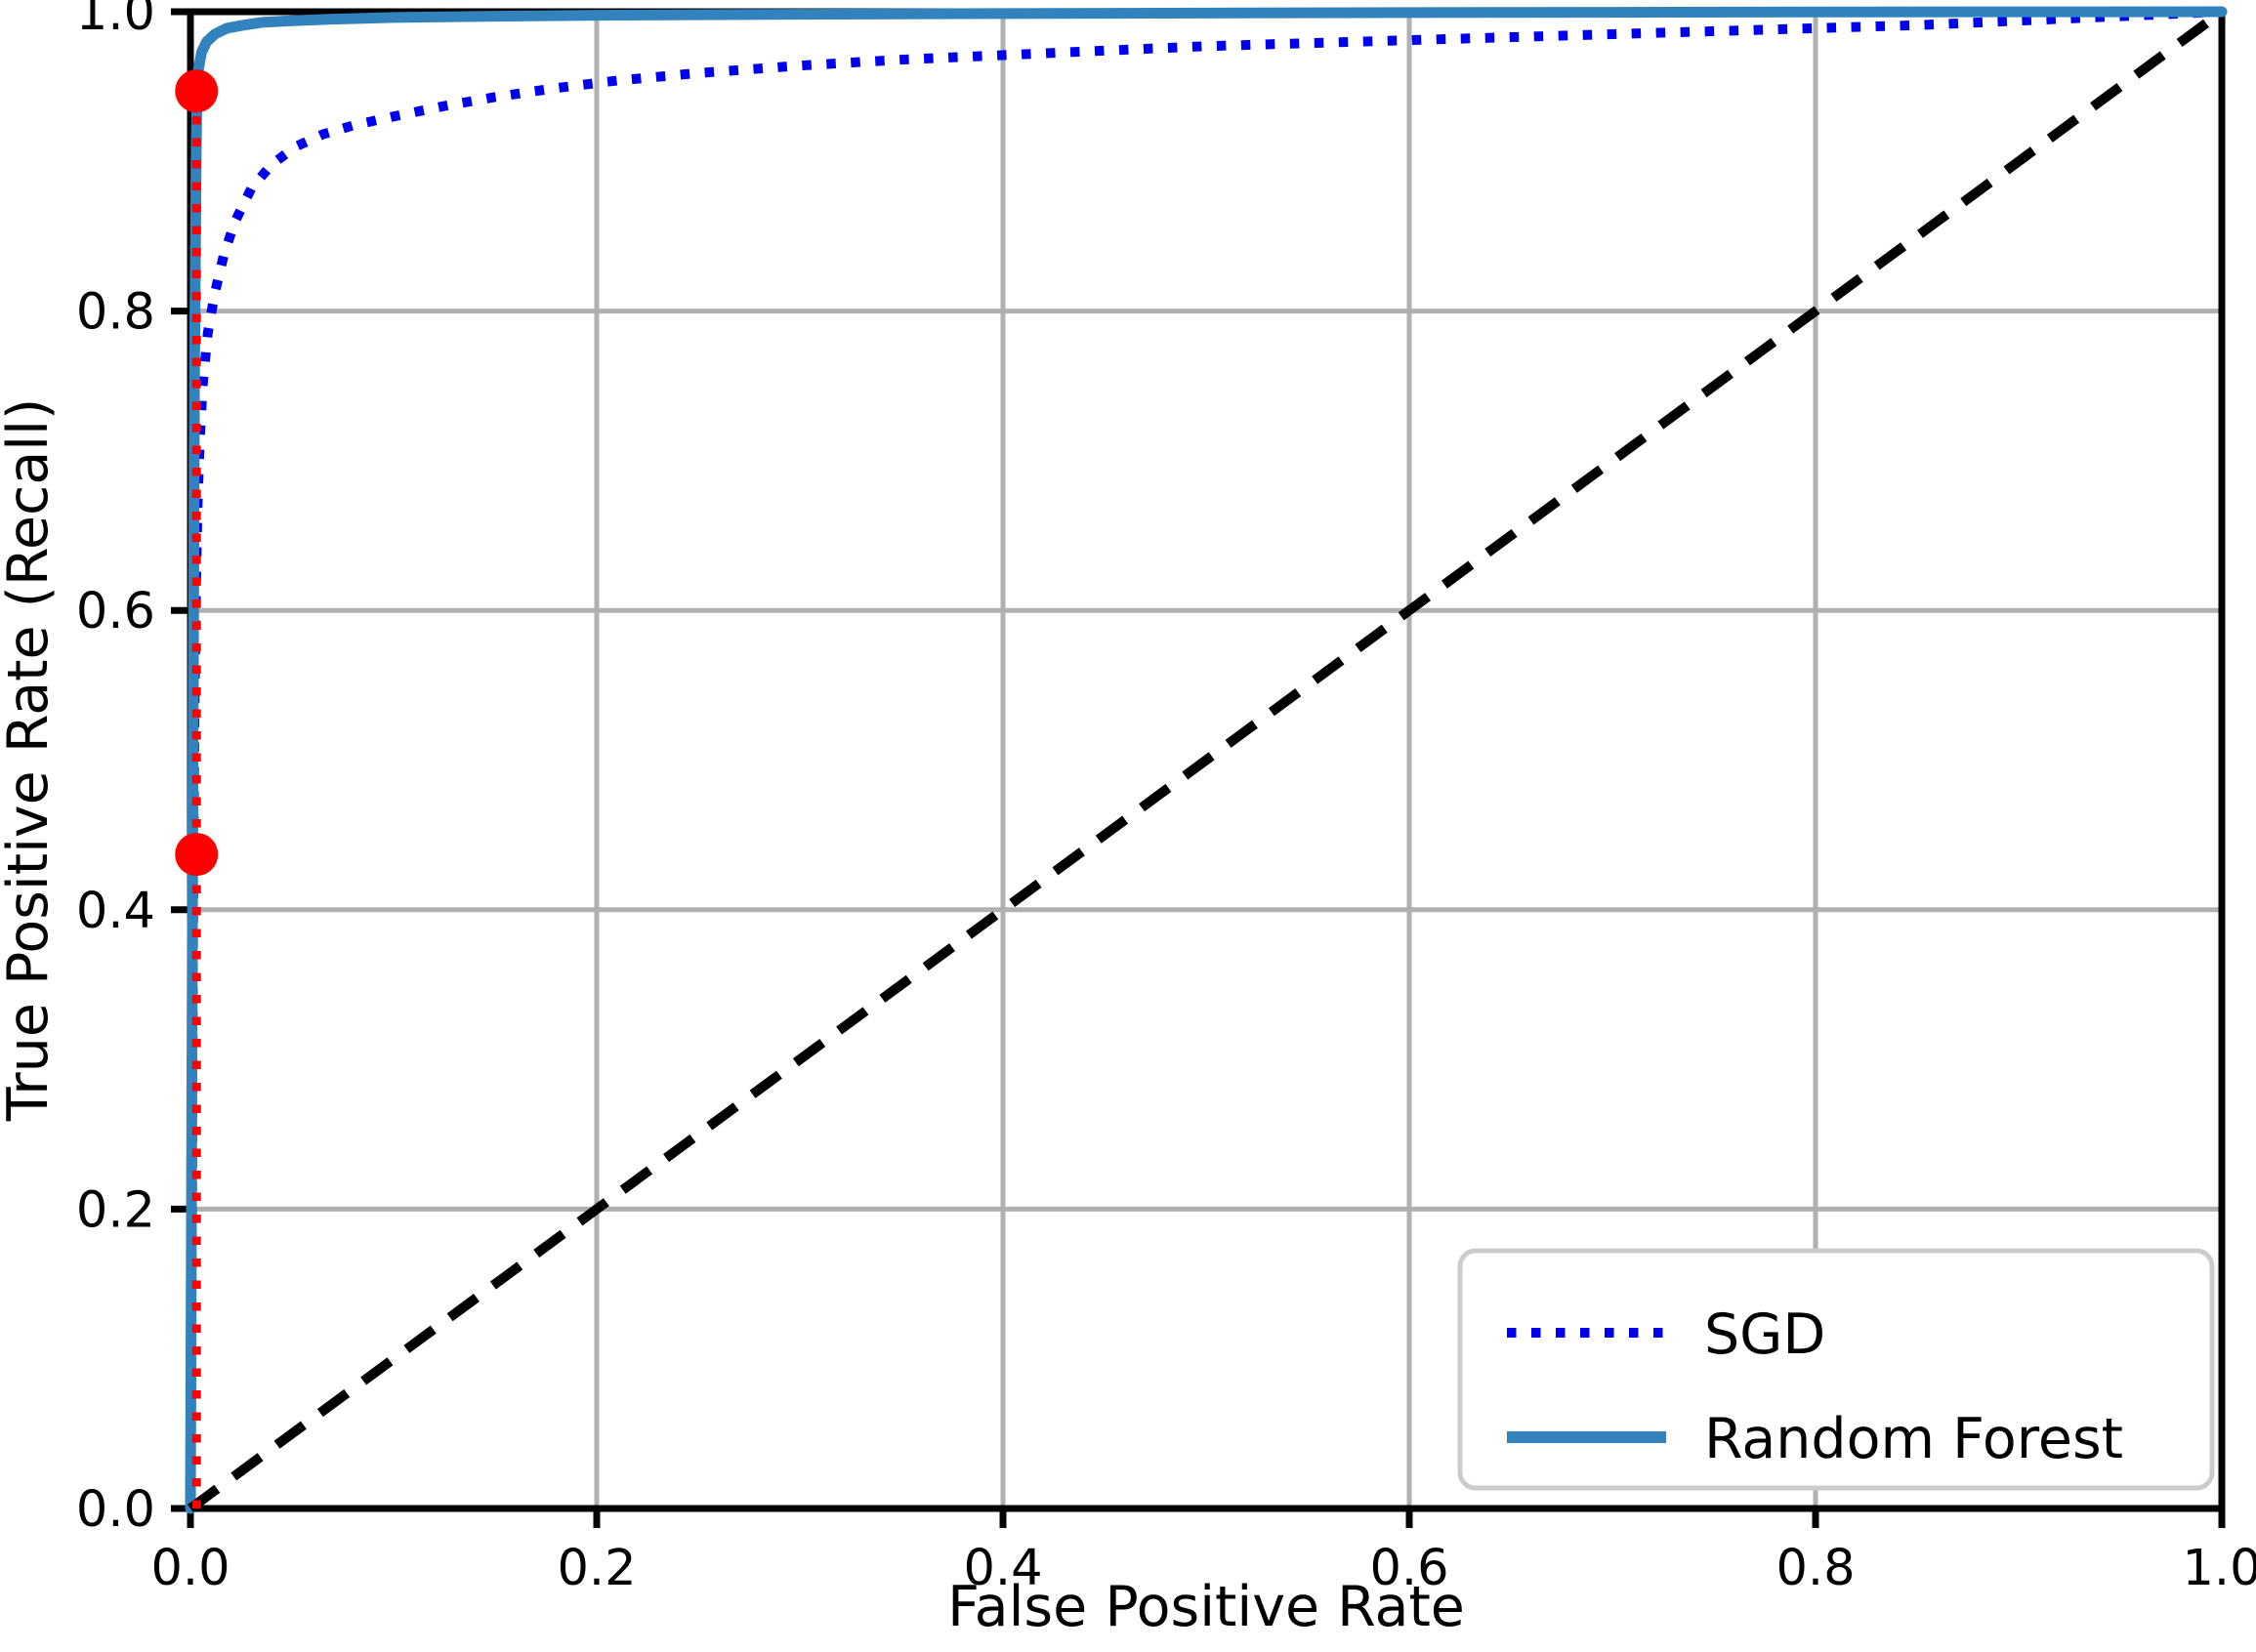  What do you see at coordinates (116, 911) in the screenshot?
I see `y-tick-label: 0.4` at bounding box center [116, 911].